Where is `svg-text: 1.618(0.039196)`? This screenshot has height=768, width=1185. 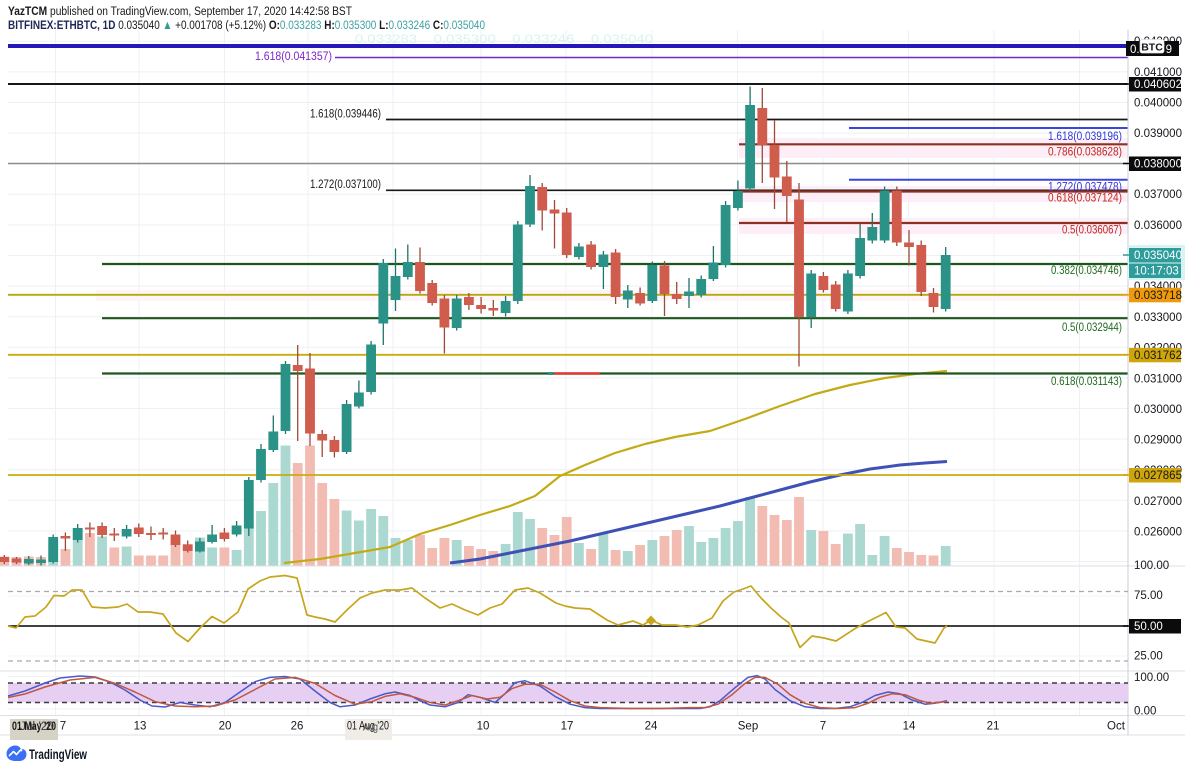 svg-text: 1.618(0.039196) is located at coordinates (1085, 137).